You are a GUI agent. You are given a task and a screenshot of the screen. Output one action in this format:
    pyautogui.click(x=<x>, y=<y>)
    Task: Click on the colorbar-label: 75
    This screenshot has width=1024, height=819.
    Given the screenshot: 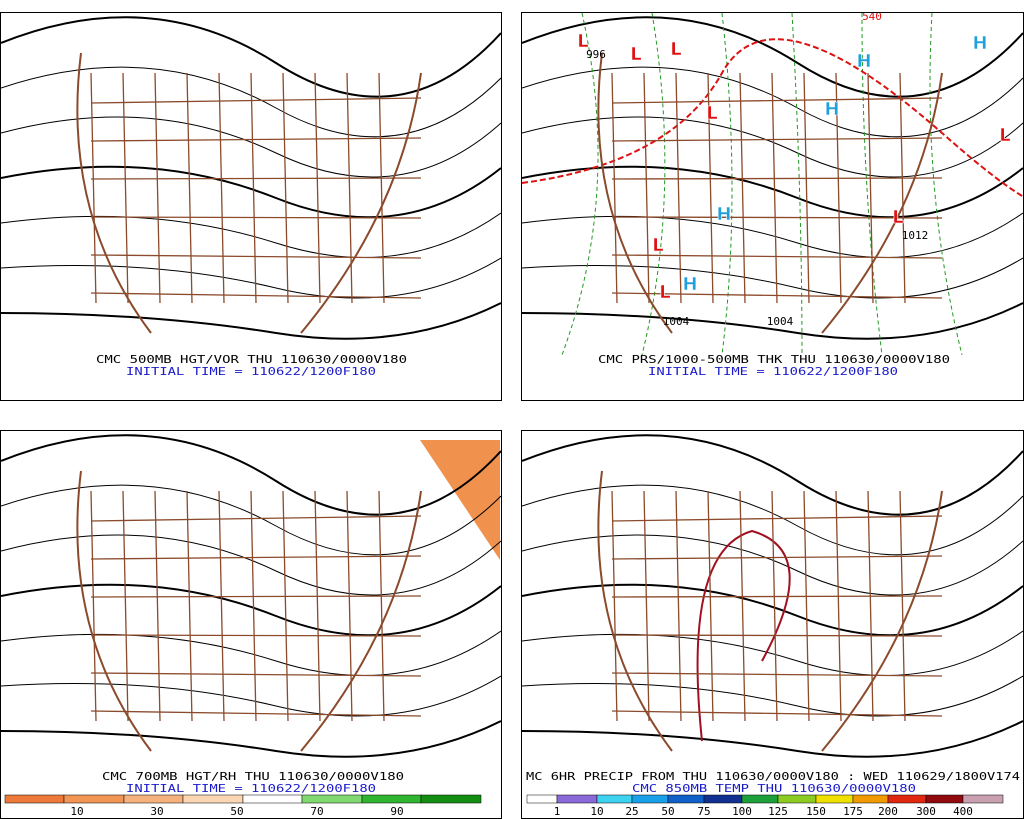 What is the action you would take?
    pyautogui.click(x=703, y=811)
    